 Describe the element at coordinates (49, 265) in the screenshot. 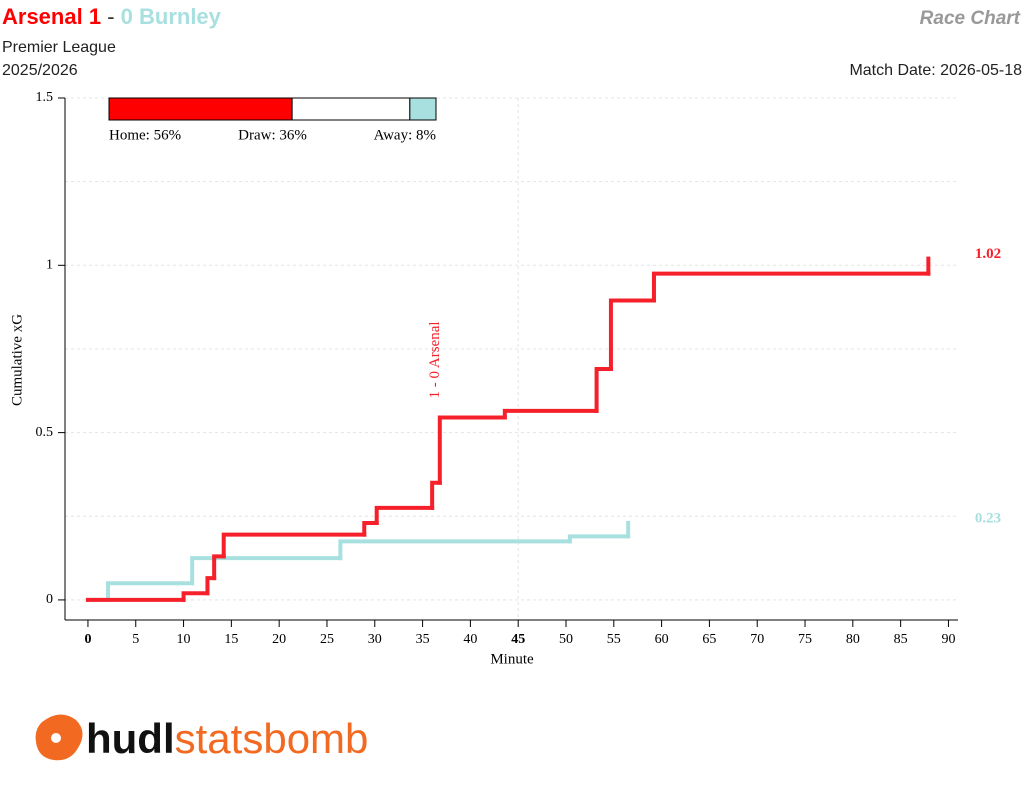

I see `y-tick-label: 1` at that location.